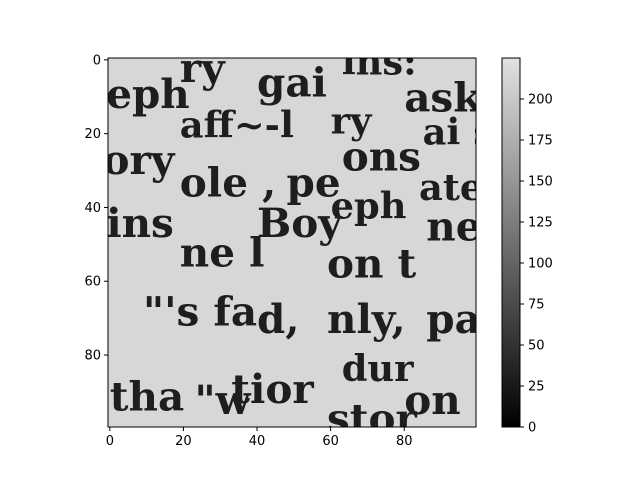 The image size is (640, 480). Describe the element at coordinates (300, 223) in the screenshot. I see `heatmap-word: Boy` at that location.